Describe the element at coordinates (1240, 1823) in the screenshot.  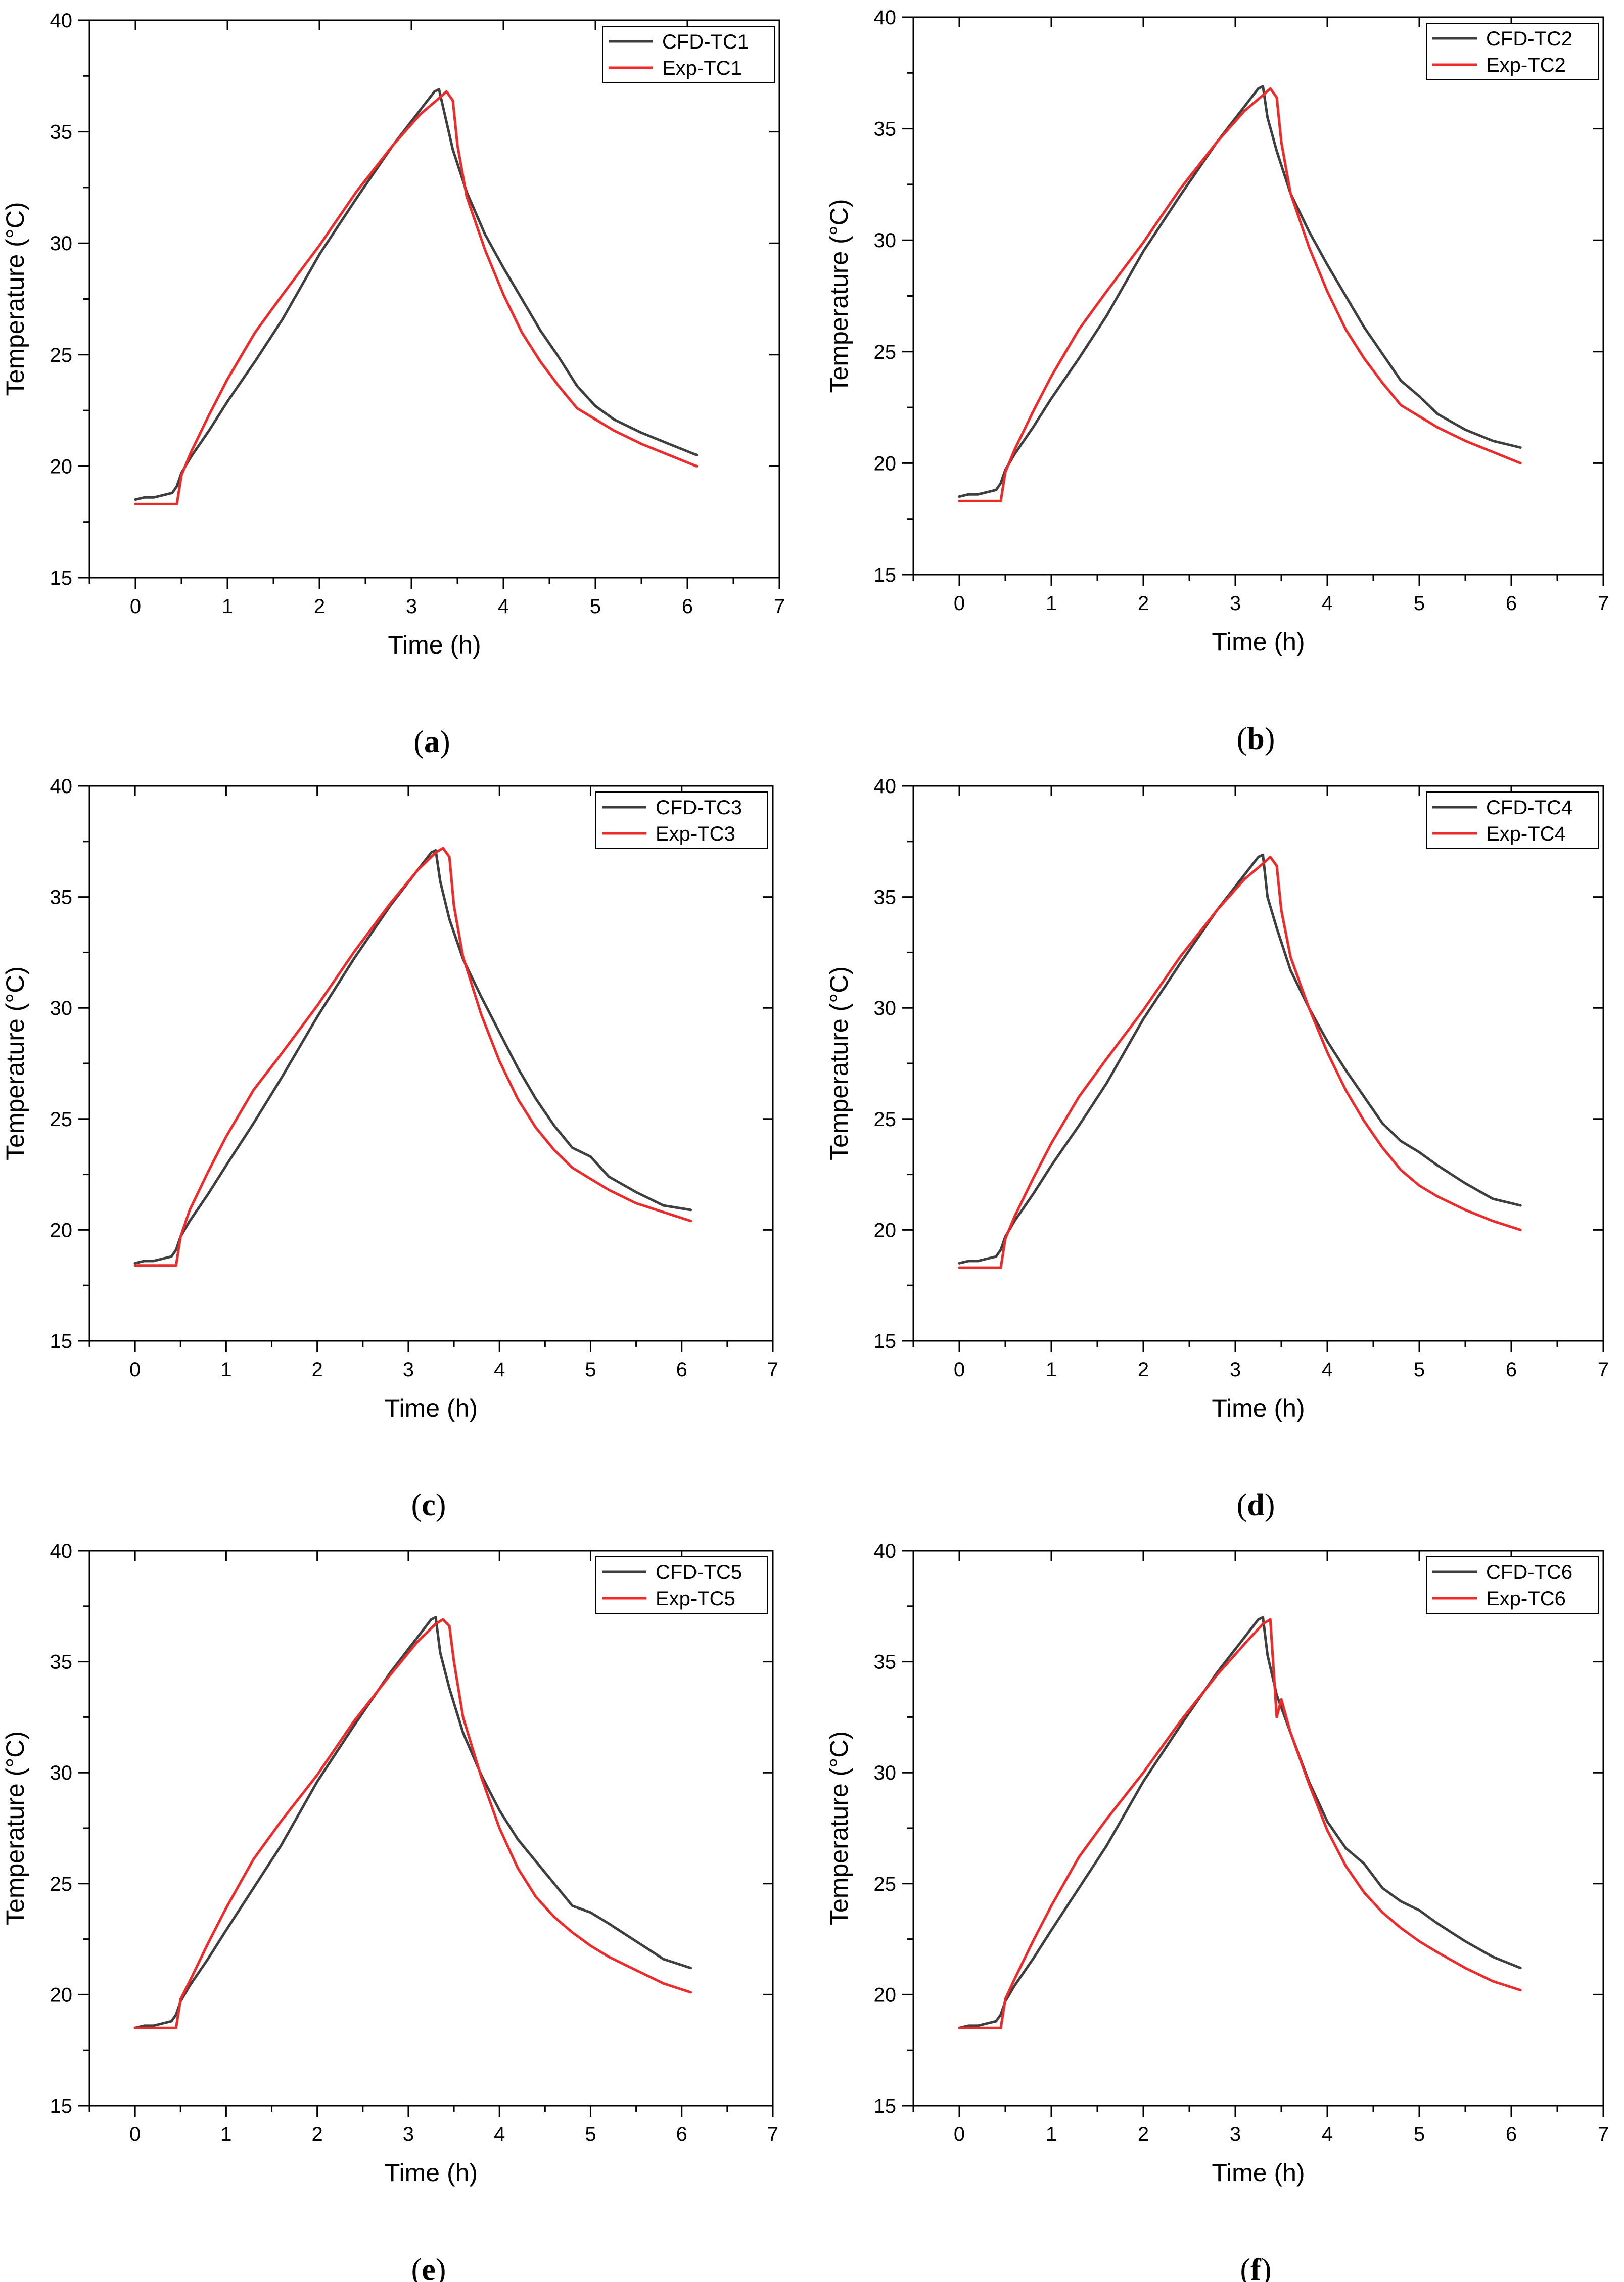
I see `series-line-exp-tc6` at that location.